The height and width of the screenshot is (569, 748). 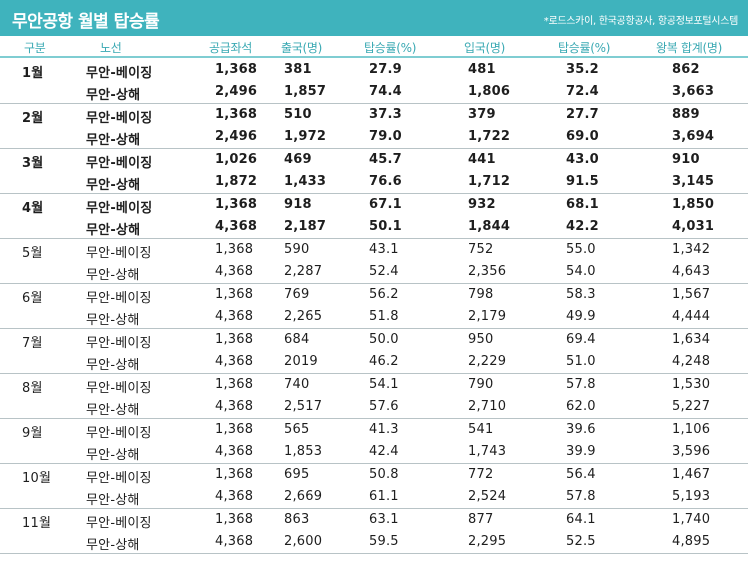 I want to click on header-departures: 출국(명), so click(x=301, y=48).